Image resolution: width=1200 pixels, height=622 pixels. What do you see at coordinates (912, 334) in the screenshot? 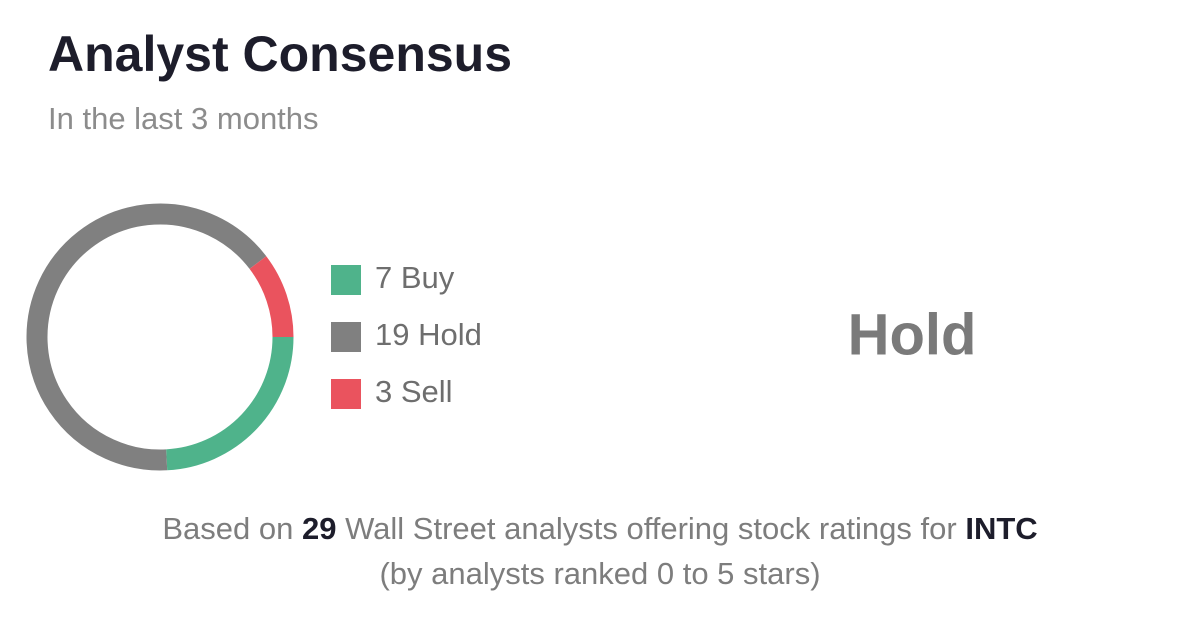
I see `consensus: Hold` at bounding box center [912, 334].